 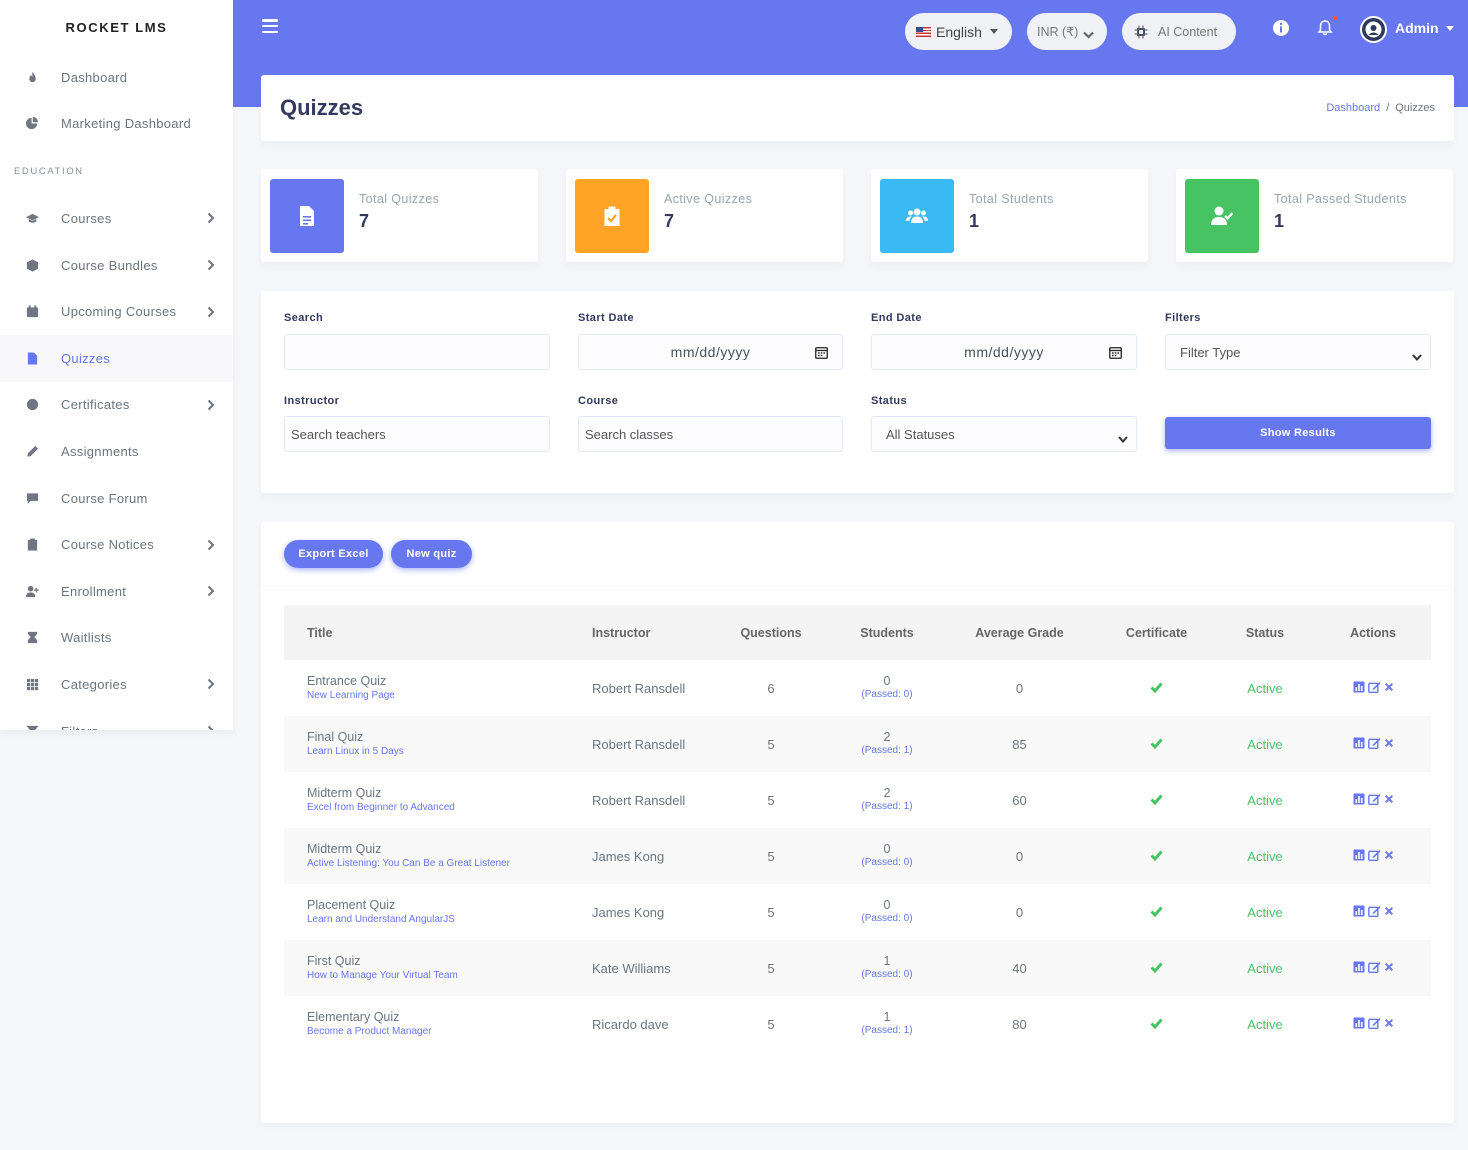 What do you see at coordinates (417, 352) in the screenshot?
I see `search-input` at bounding box center [417, 352].